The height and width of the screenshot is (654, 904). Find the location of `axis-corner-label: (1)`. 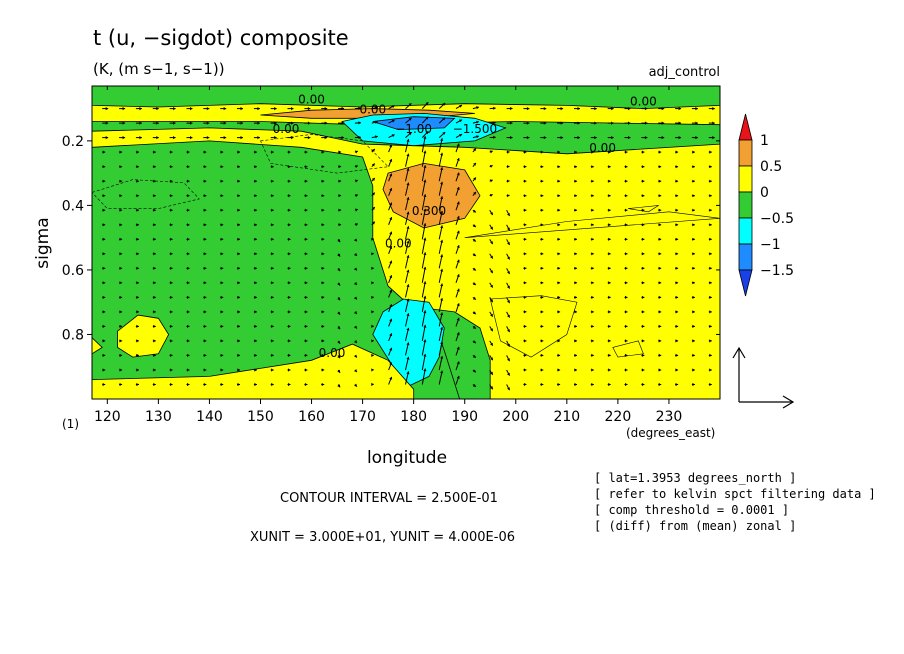

axis-corner-label: (1) is located at coordinates (70, 424).